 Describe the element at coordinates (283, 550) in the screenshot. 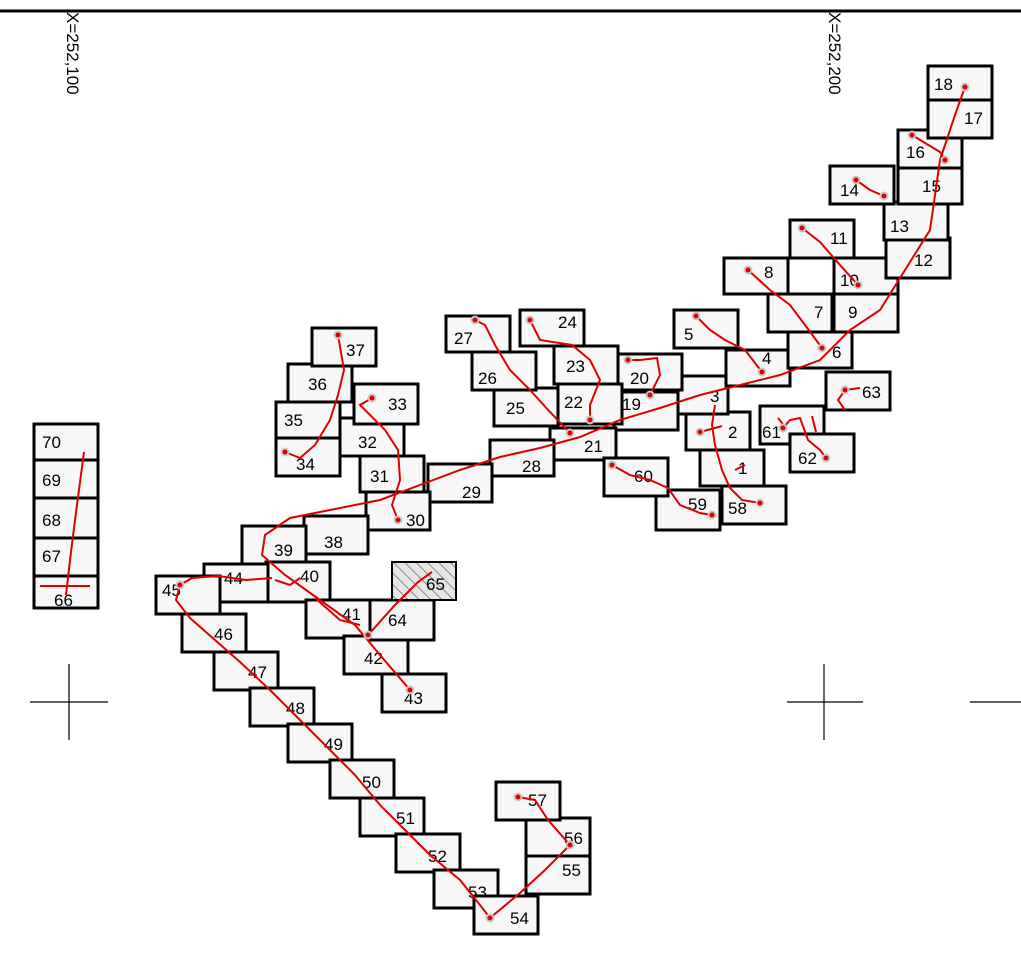

I see `frame-label: 39` at that location.